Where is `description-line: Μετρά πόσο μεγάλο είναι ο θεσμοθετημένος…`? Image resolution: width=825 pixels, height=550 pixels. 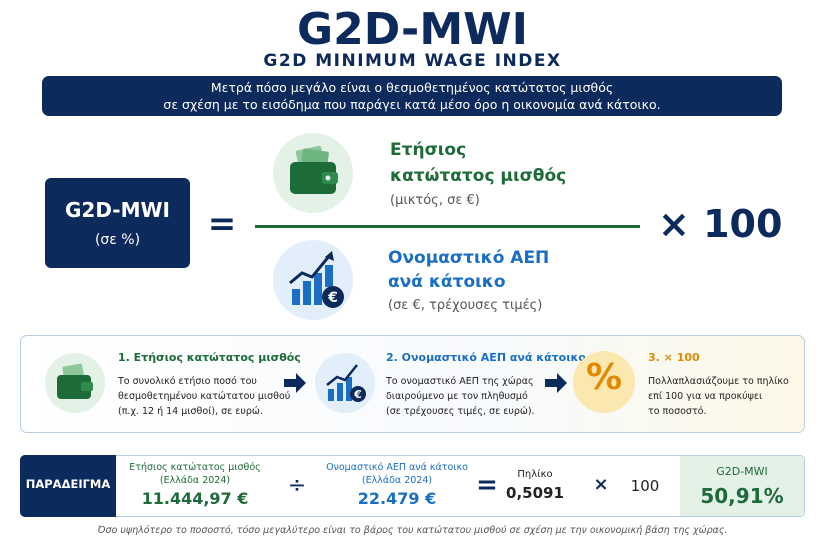 description-line: Μετρά πόσο μεγάλο είναι ο θεσμοθετημένος… is located at coordinates (412, 87).